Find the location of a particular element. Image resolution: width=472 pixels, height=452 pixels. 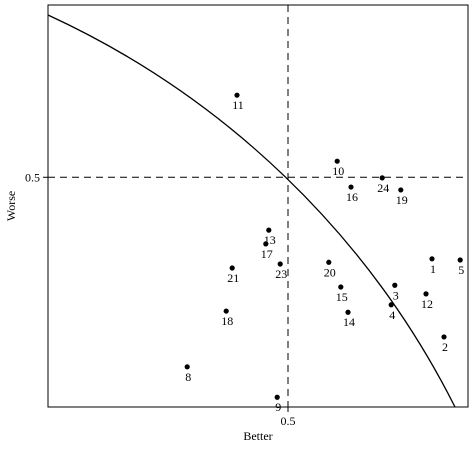

point-label: 3 is located at coordinates (396, 295).